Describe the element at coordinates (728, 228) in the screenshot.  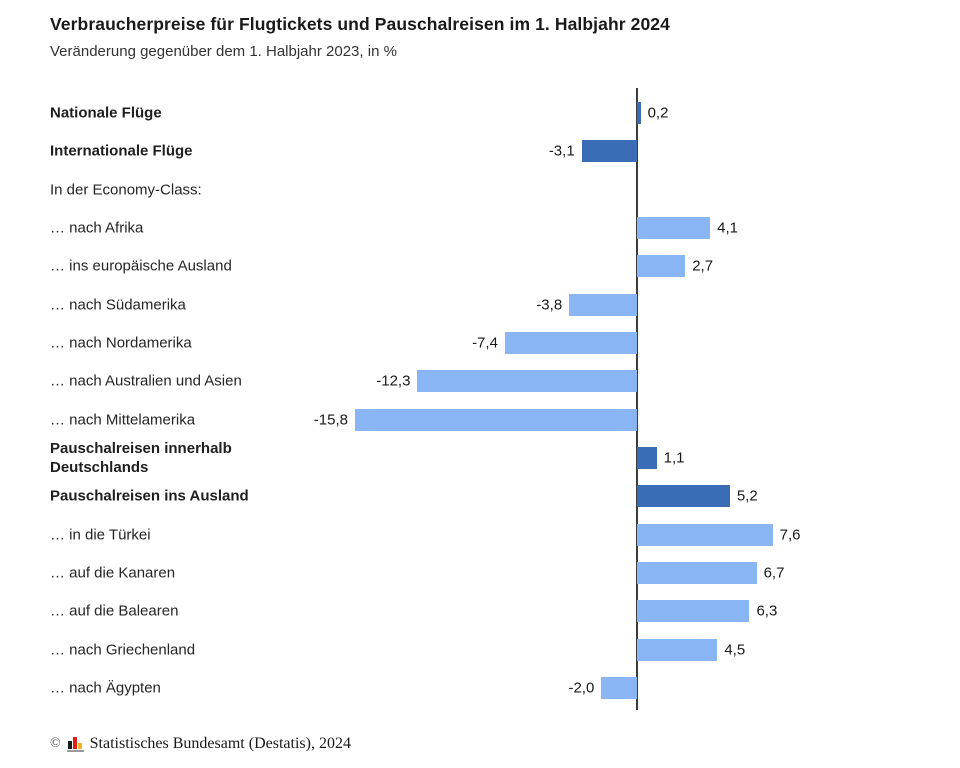
I see `value-label: 4,1` at that location.